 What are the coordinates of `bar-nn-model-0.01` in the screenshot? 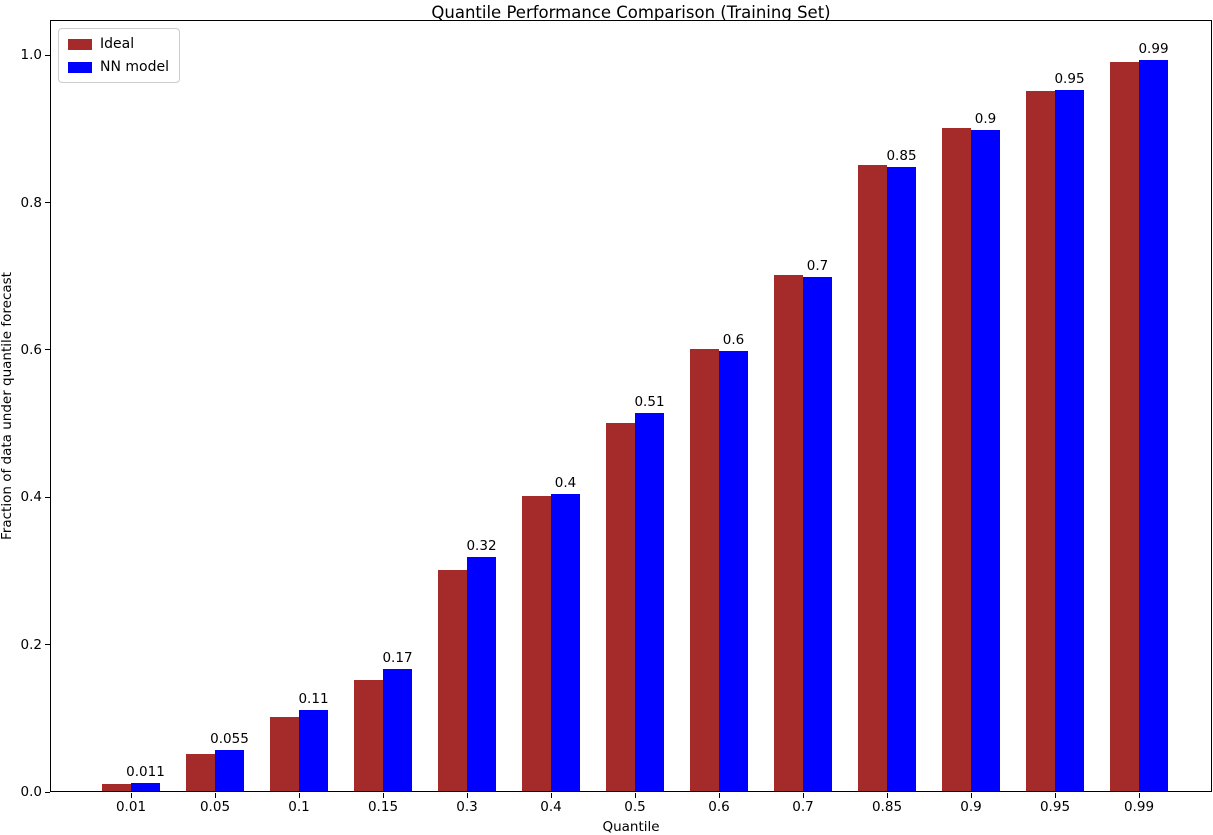 It's located at (145, 786).